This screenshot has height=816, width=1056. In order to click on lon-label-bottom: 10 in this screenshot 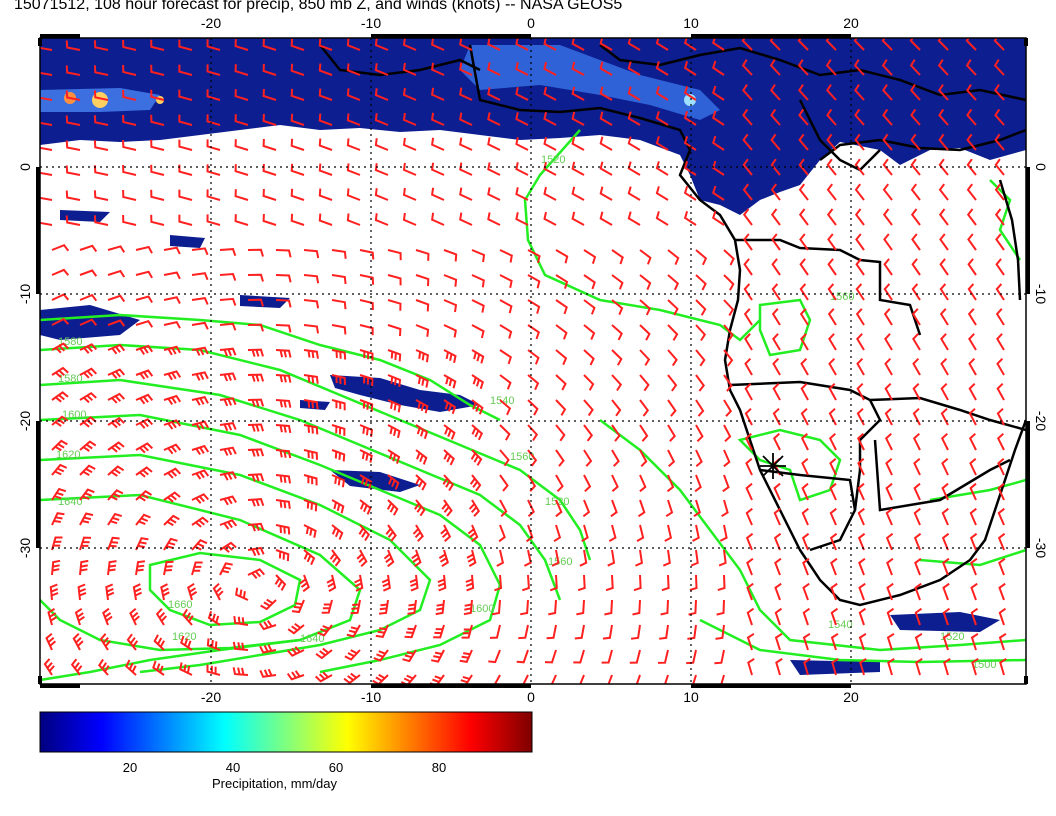, I will do `click(691, 697)`.